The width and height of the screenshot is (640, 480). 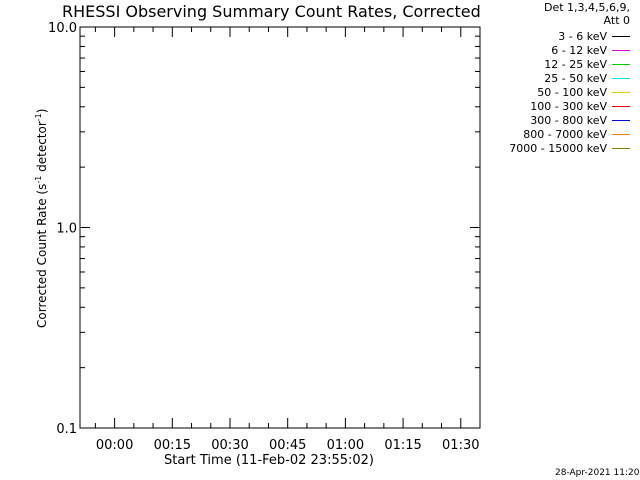 I want to click on legend-entry: 50 - 100 keV, so click(x=583, y=92).